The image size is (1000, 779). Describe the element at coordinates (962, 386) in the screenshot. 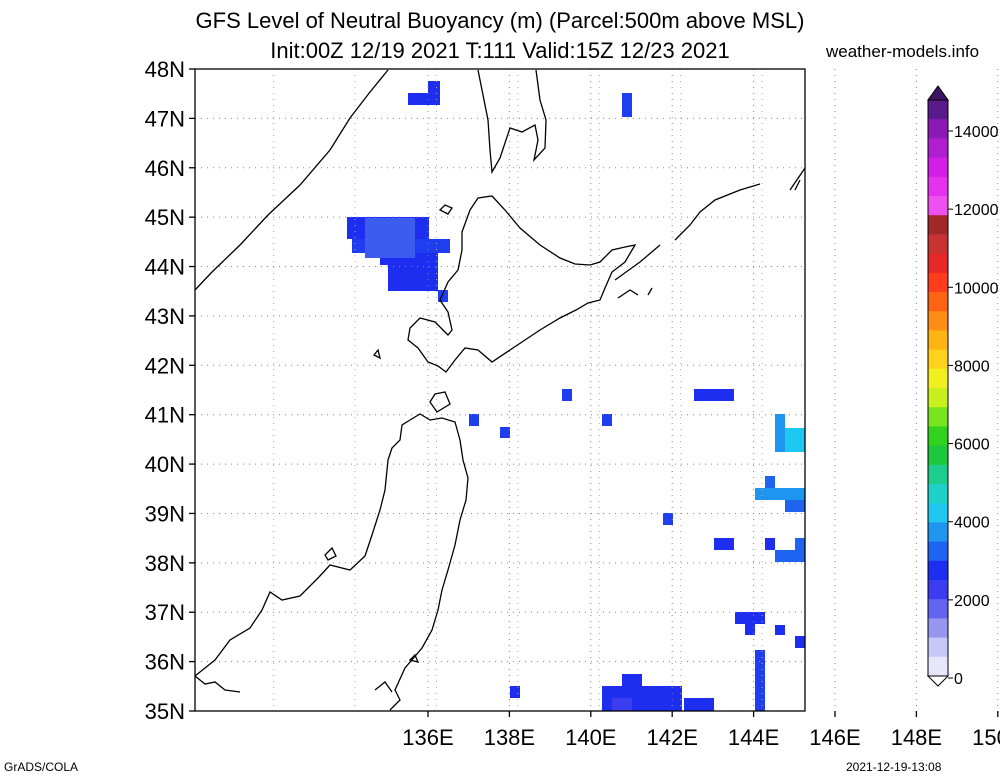

I see `colorbar: 14000 12000 10000 8000 6000 4000 2000 0` at that location.